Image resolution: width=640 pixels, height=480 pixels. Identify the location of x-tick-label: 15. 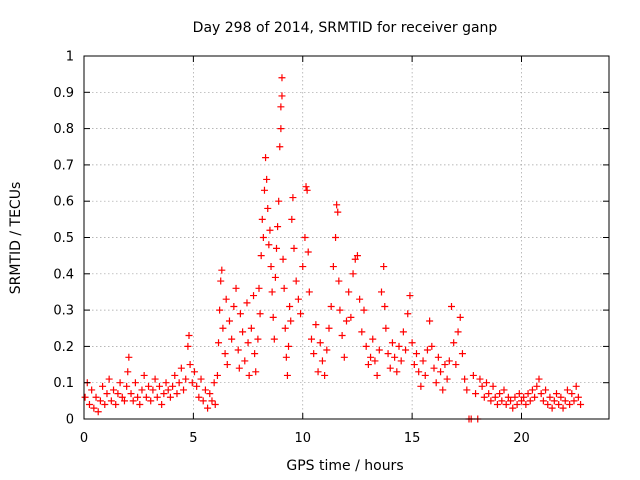
(412, 438).